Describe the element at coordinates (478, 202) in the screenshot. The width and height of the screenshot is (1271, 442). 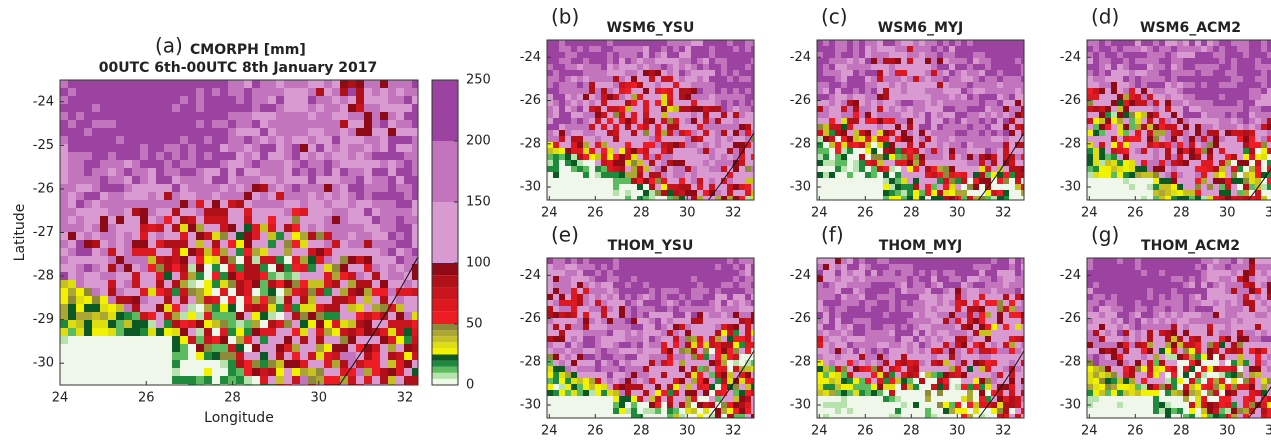
I see `colorbar-tick-label: 150` at that location.